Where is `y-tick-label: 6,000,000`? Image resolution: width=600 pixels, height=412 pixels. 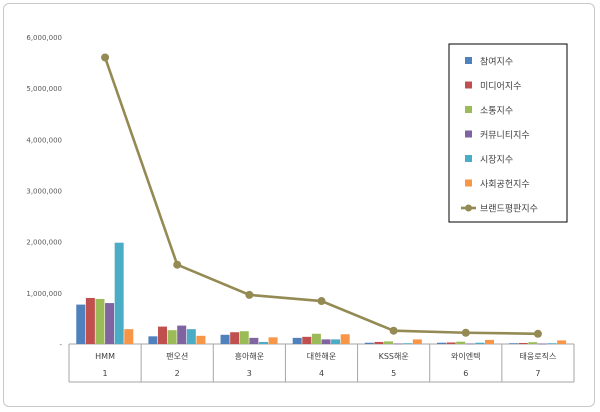 y-tick-label: 6,000,000 is located at coordinates (44, 38).